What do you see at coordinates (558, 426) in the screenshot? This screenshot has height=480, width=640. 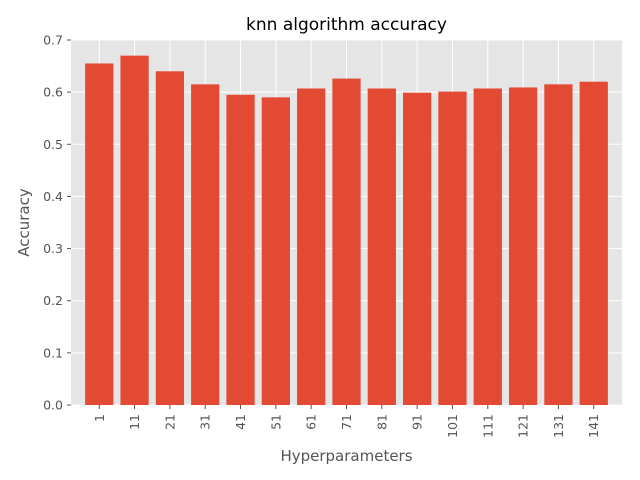 I see `x-tick-label: 131` at bounding box center [558, 426].